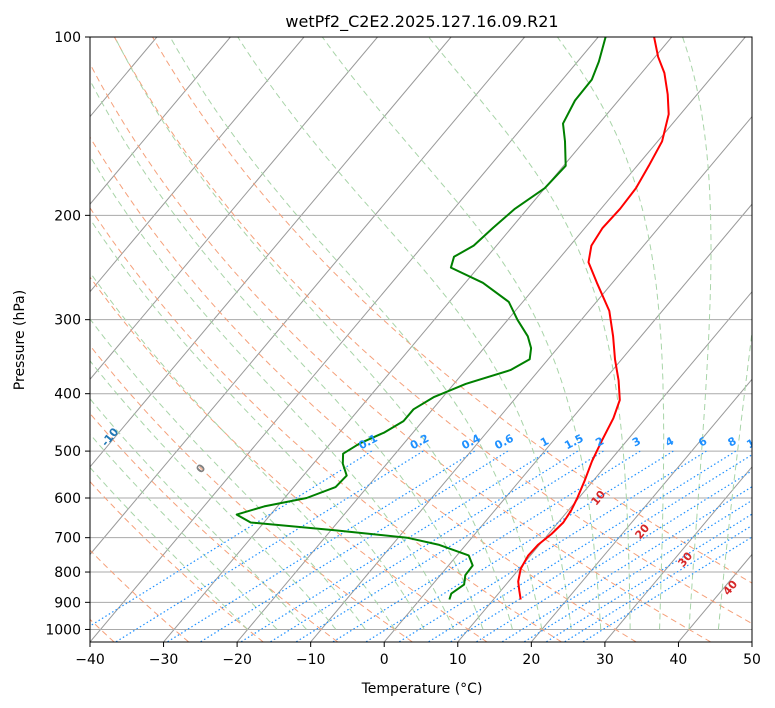 This screenshot has height=708, width=775. Describe the element at coordinates (732, 441) in the screenshot. I see `mixing-ratio-label: 8` at that location.